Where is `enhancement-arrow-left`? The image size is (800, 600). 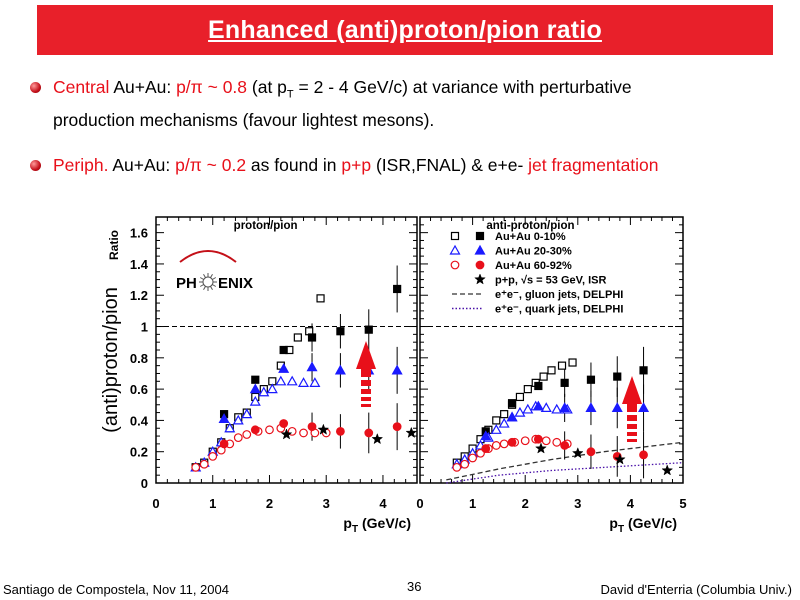 enhancement-arrow-left is located at coordinates (366, 374).